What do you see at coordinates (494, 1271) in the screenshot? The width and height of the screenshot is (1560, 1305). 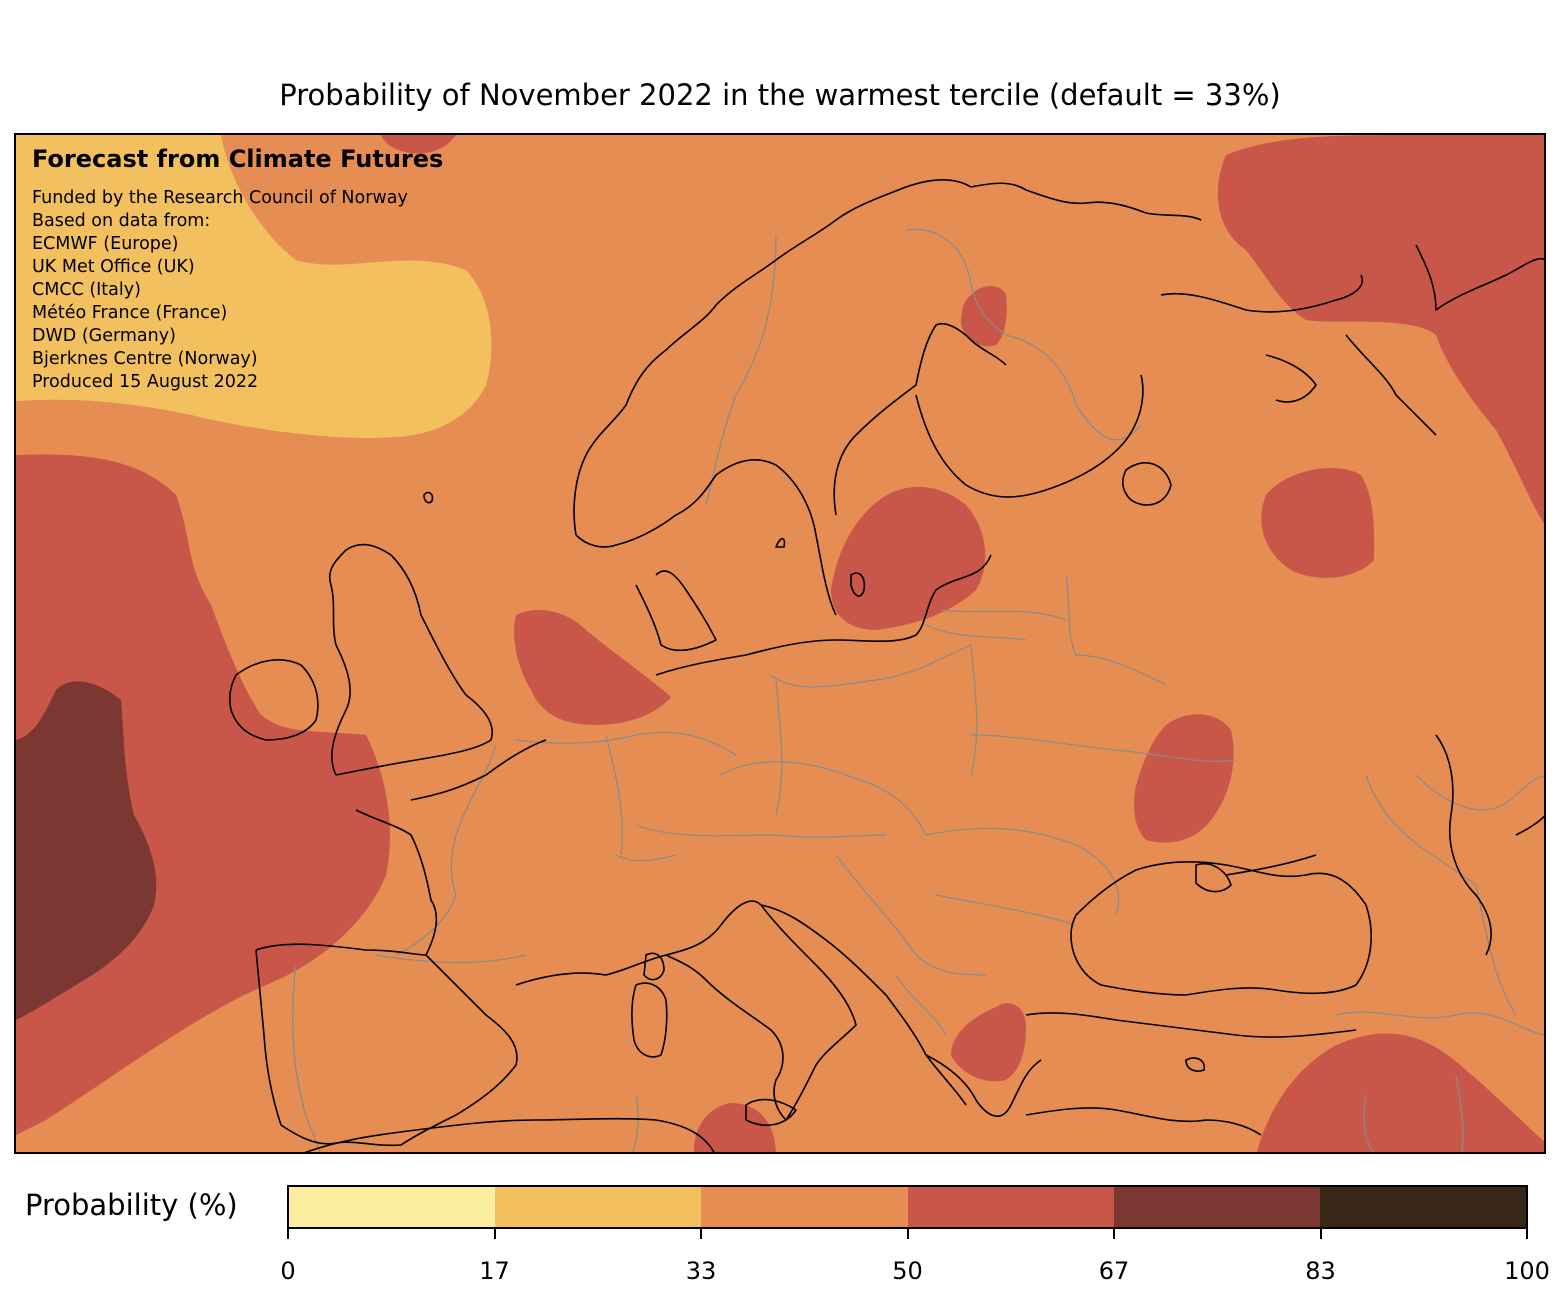 I see `colorbar-tick-label: 17` at bounding box center [494, 1271].